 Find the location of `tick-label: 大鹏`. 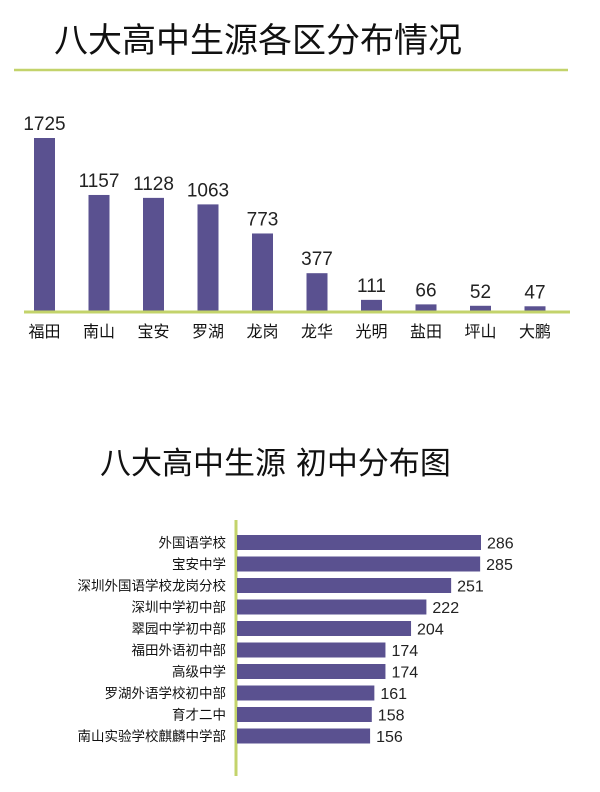

tick-label: 大鹏 is located at coordinates (535, 331).